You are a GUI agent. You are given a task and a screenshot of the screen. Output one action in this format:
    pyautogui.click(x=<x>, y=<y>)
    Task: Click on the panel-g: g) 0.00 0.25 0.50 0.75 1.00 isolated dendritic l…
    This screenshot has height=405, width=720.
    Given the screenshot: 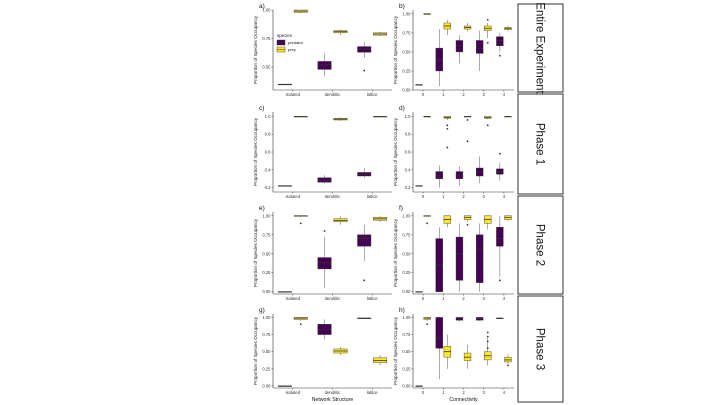 What is the action you would take?
    pyautogui.click(x=322, y=355)
    